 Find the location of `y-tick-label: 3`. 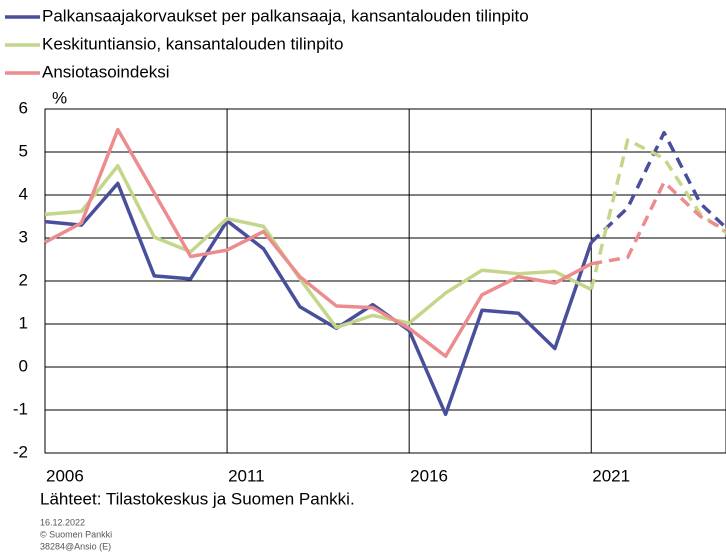

y-tick-label: 3 is located at coordinates (23, 236).